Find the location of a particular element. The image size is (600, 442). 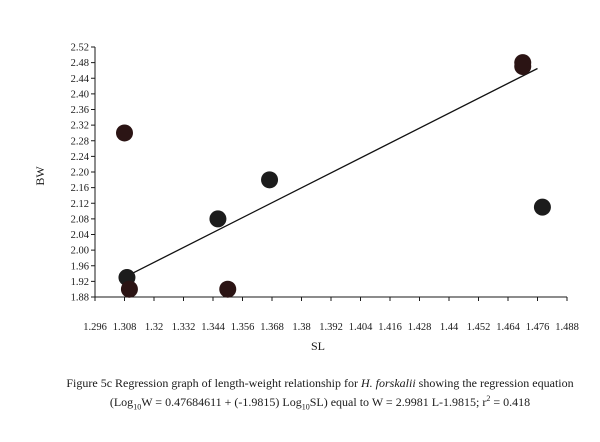

y-tick-label: 1.88 is located at coordinates (80, 298).